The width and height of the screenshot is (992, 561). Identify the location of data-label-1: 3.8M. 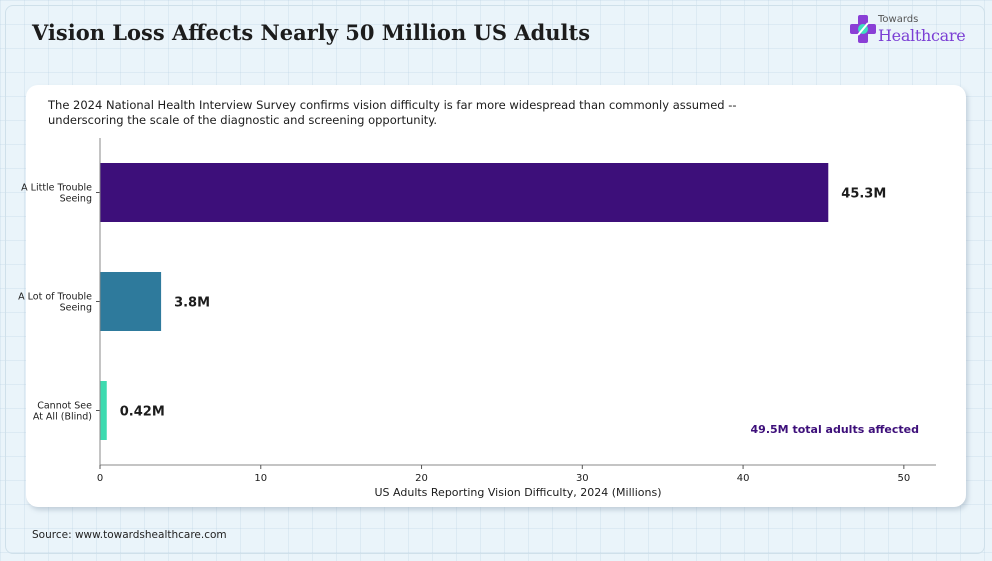
(192, 303).